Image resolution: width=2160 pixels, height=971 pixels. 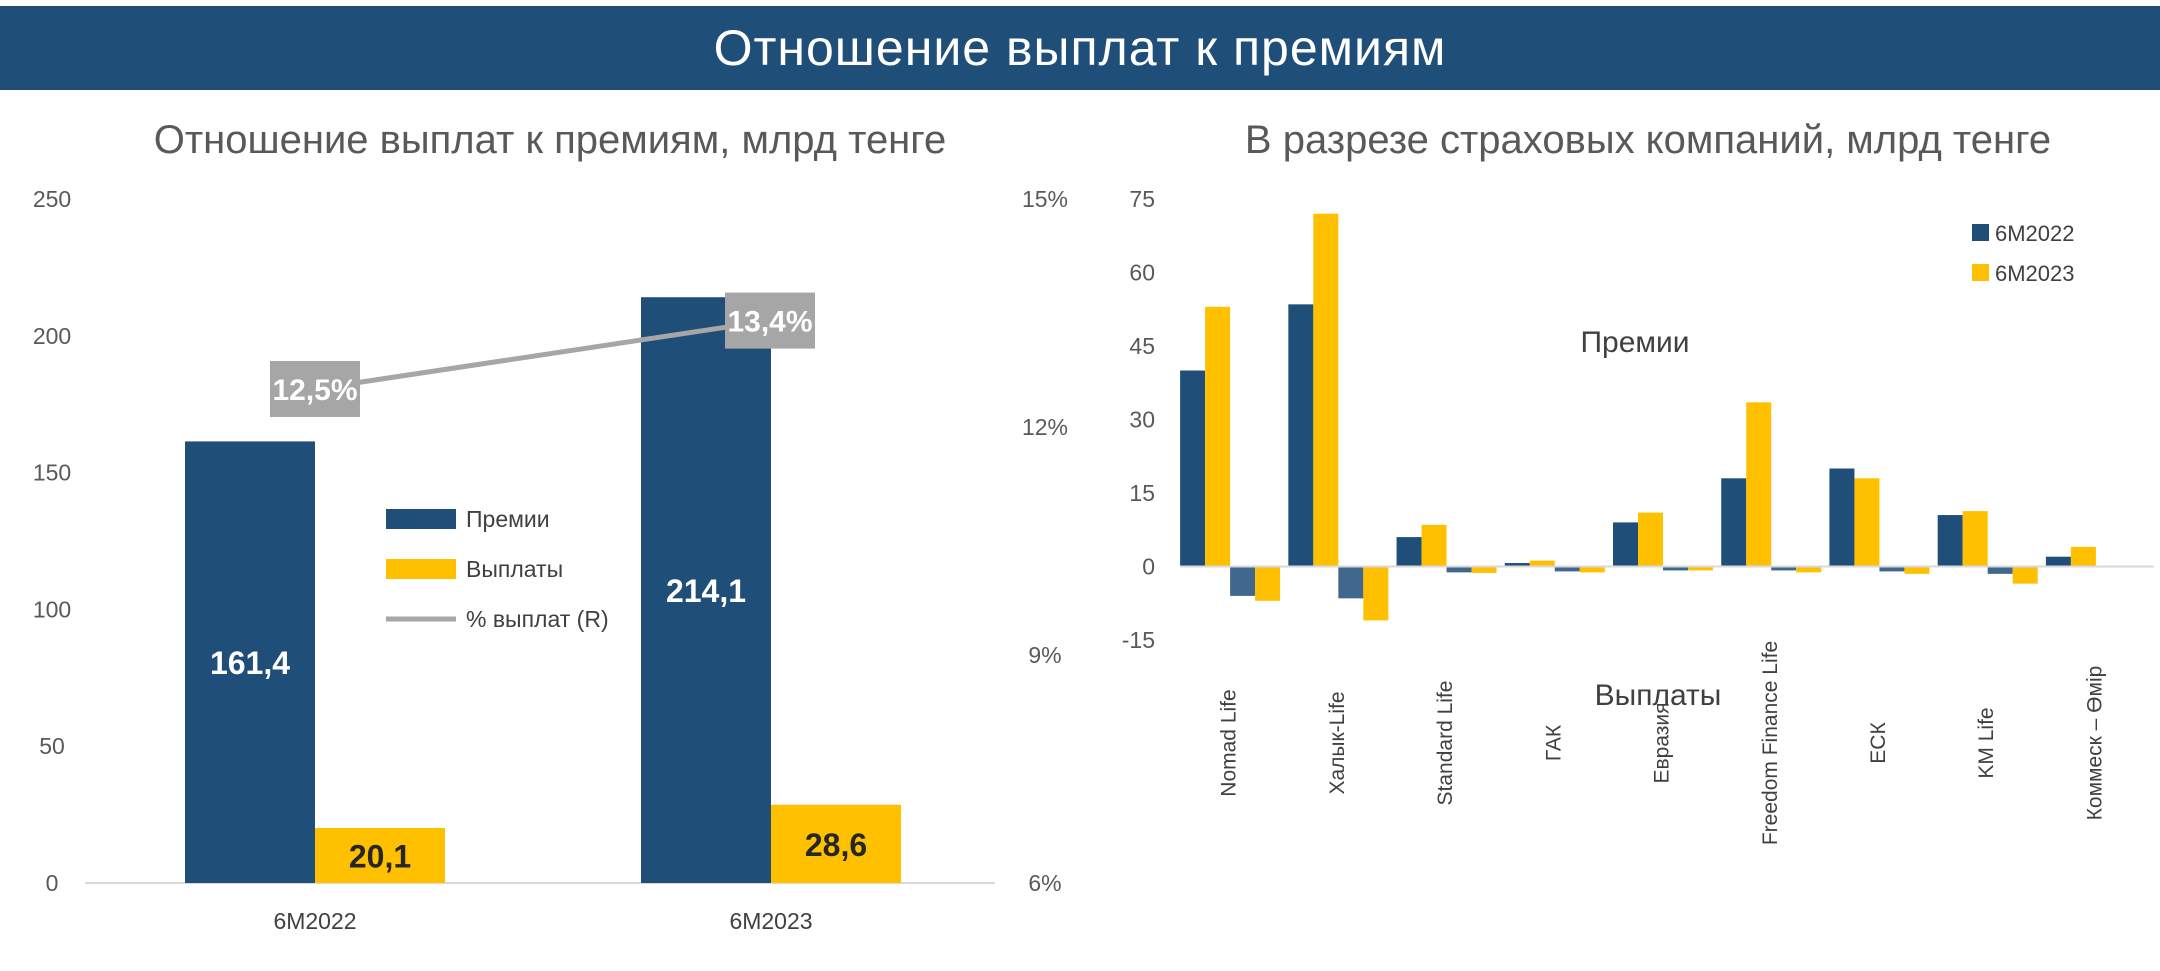 What do you see at coordinates (1553, 742) in the screenshot?
I see `x-tick-label: ГАК` at bounding box center [1553, 742].